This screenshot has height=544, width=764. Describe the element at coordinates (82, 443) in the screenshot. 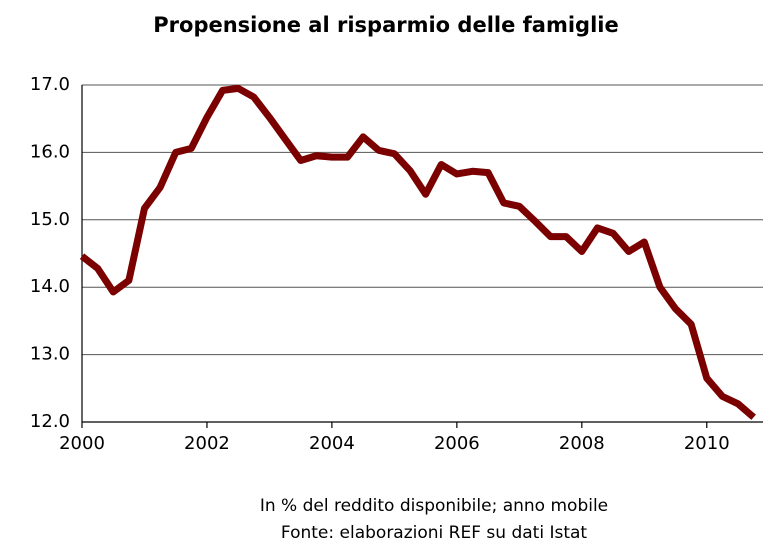

I see `x-tick-label: 2000` at that location.